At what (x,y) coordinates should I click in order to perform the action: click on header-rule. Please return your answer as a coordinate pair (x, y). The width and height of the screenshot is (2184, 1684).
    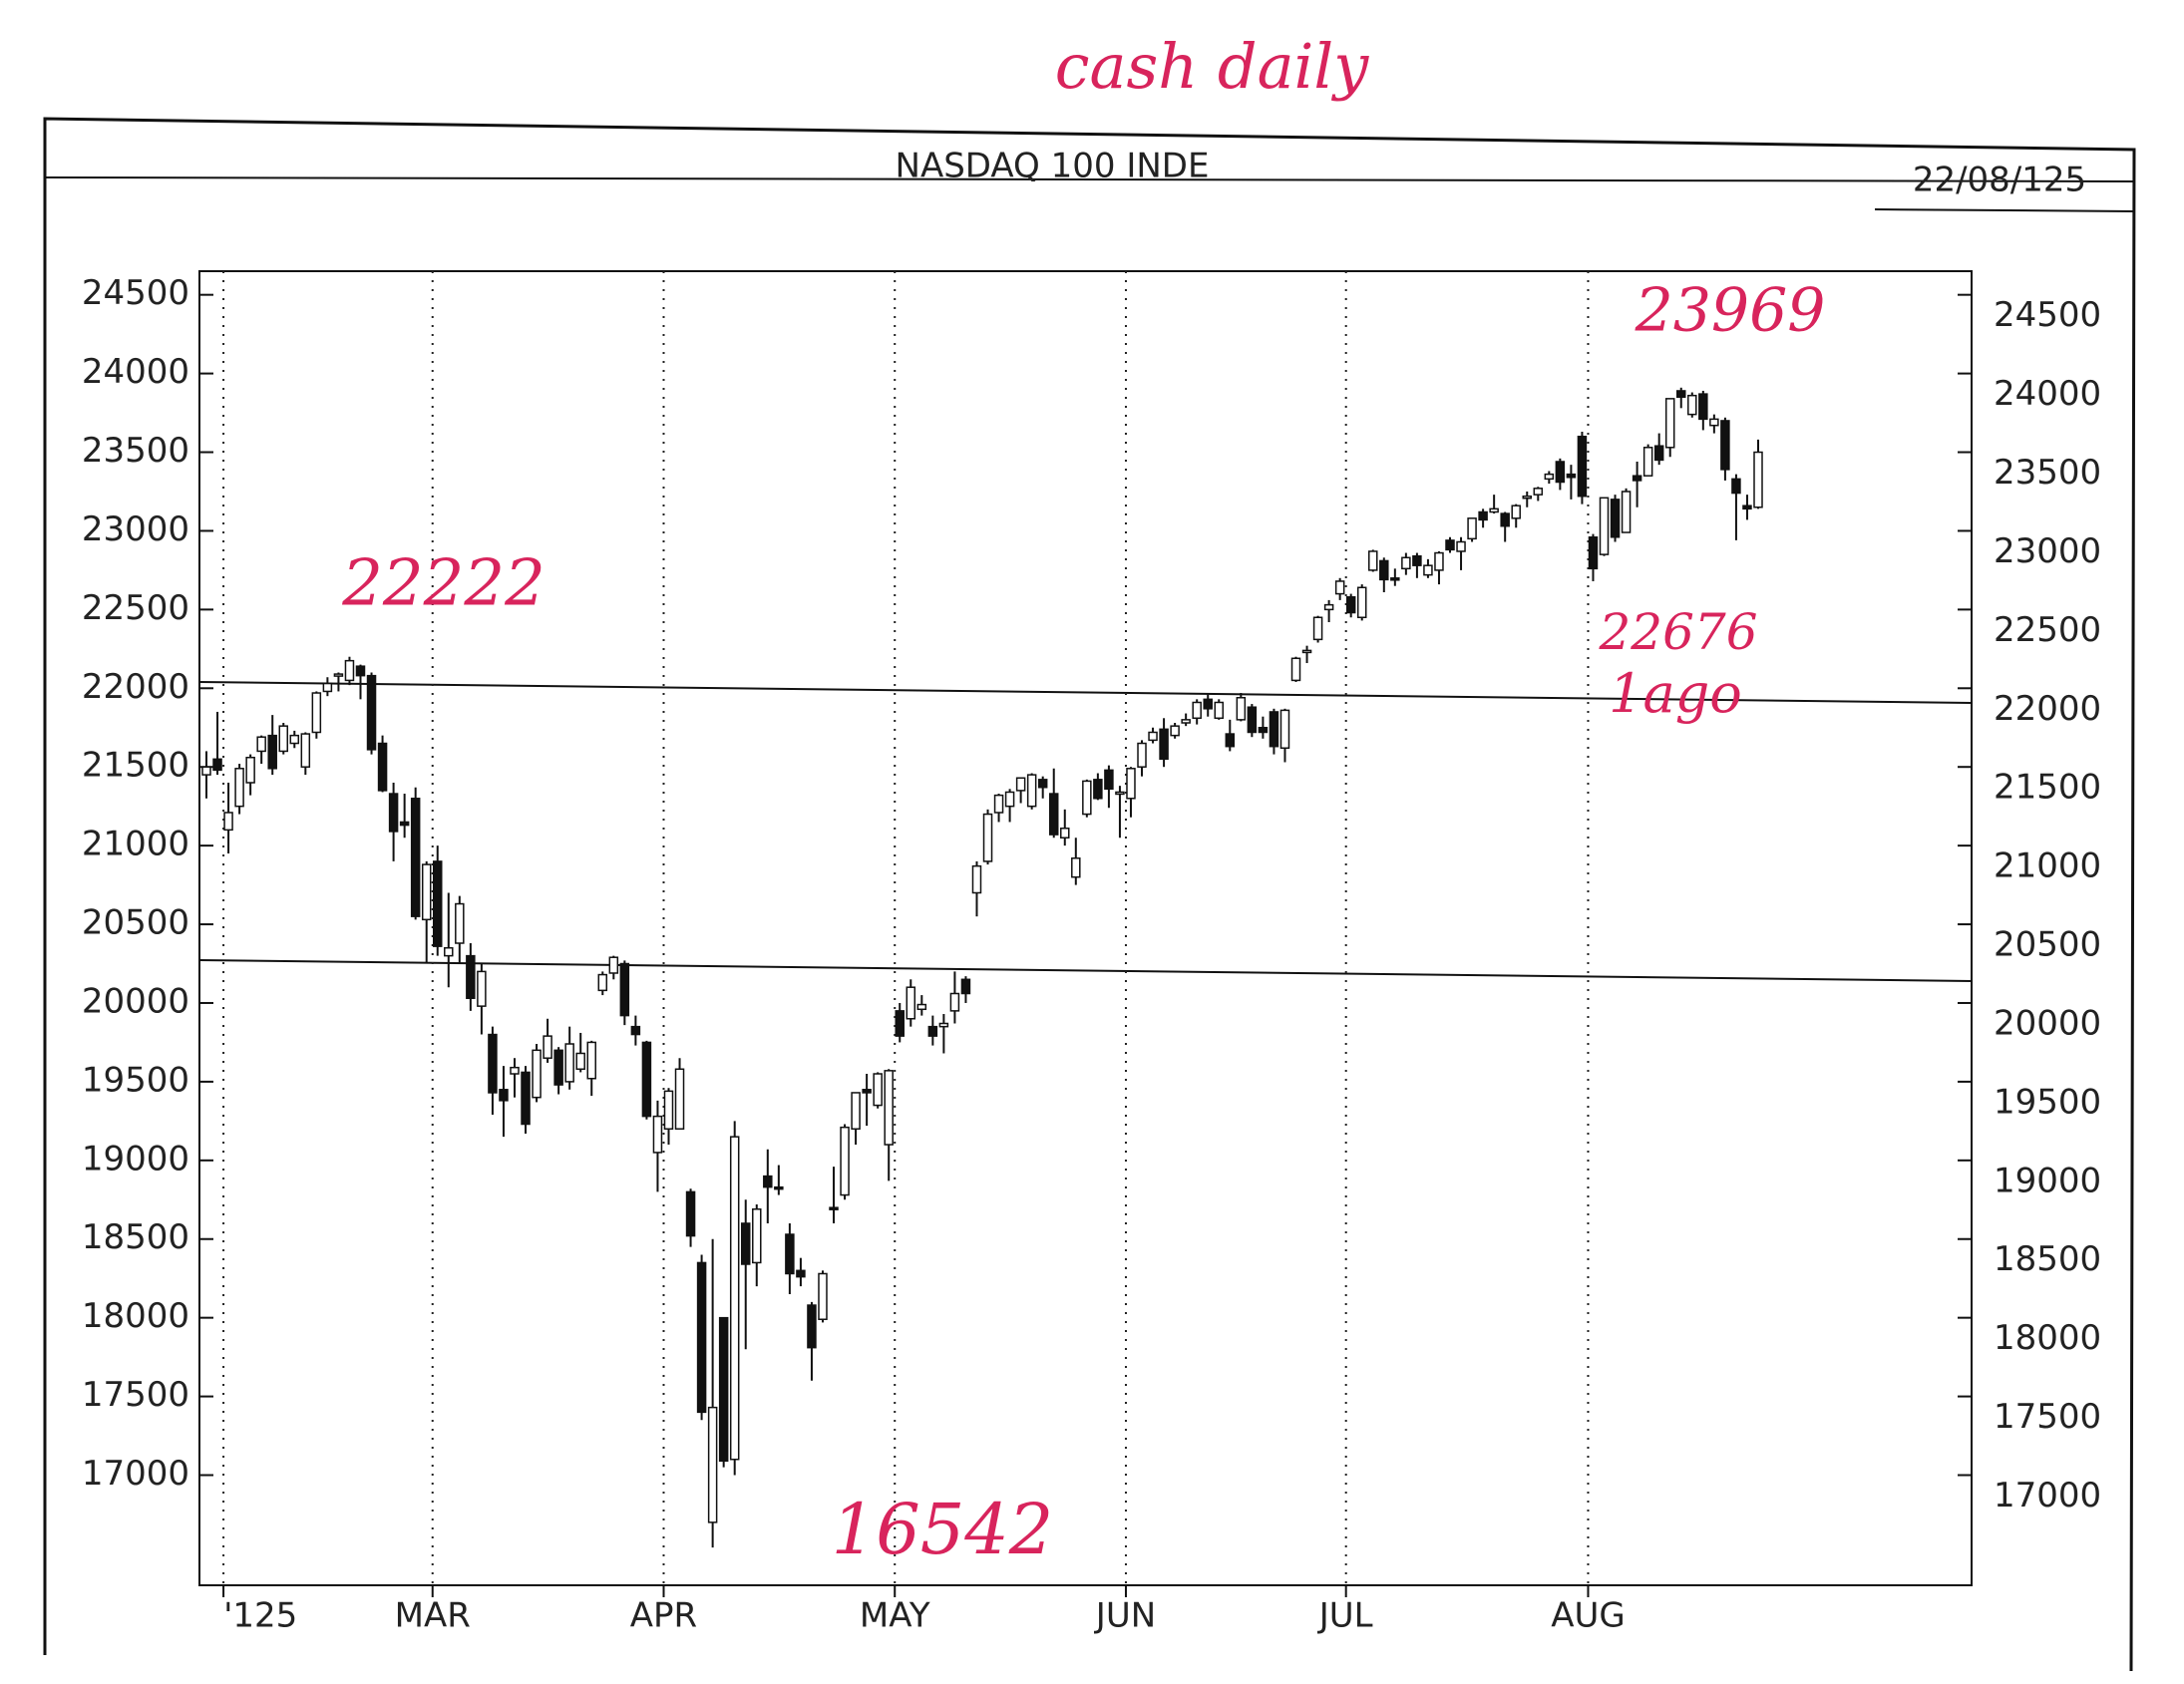
    Looking at the image, I should click on (2004, 210).